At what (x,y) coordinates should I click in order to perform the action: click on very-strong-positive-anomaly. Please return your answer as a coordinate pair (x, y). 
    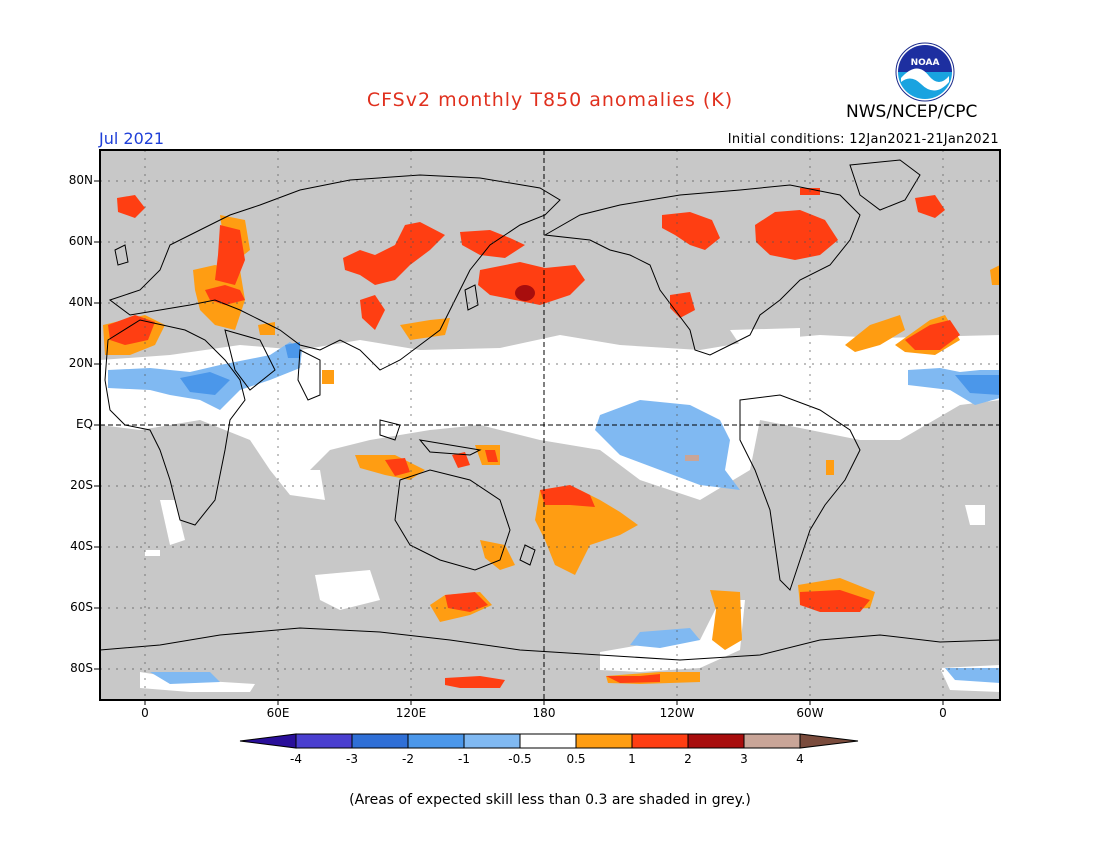
    Looking at the image, I should click on (525, 293).